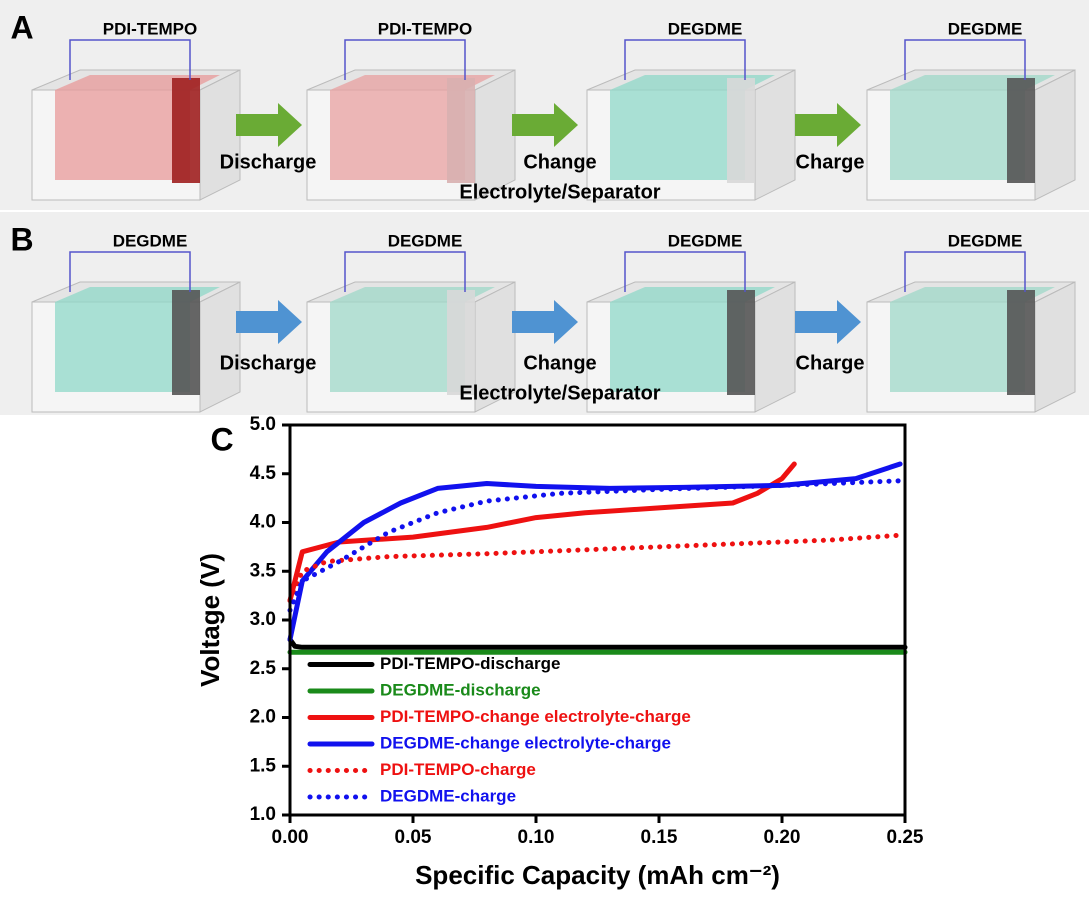 The height and width of the screenshot is (899, 1089). I want to click on legend-label: PDI-TEMPO-charge, so click(458, 769).